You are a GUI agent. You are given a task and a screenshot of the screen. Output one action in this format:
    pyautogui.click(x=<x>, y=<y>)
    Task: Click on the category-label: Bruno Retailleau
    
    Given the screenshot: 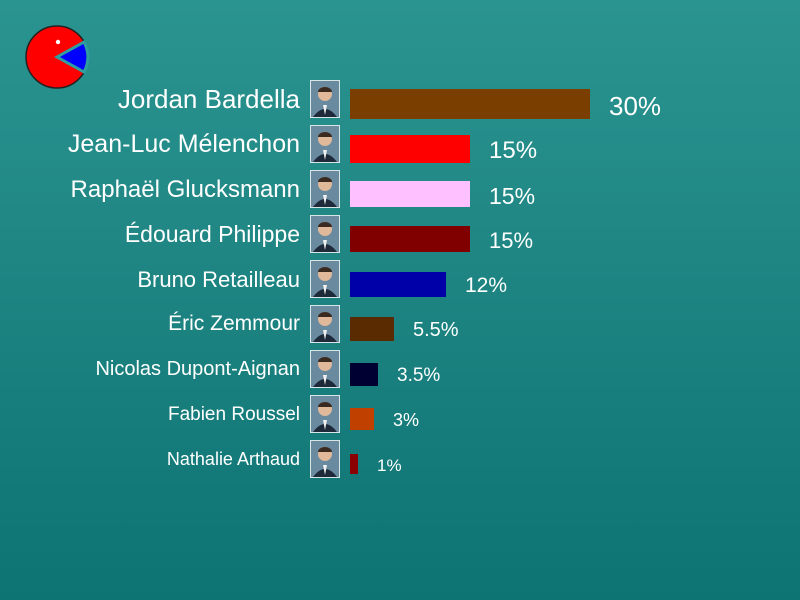 What is the action you would take?
    pyautogui.click(x=218, y=279)
    